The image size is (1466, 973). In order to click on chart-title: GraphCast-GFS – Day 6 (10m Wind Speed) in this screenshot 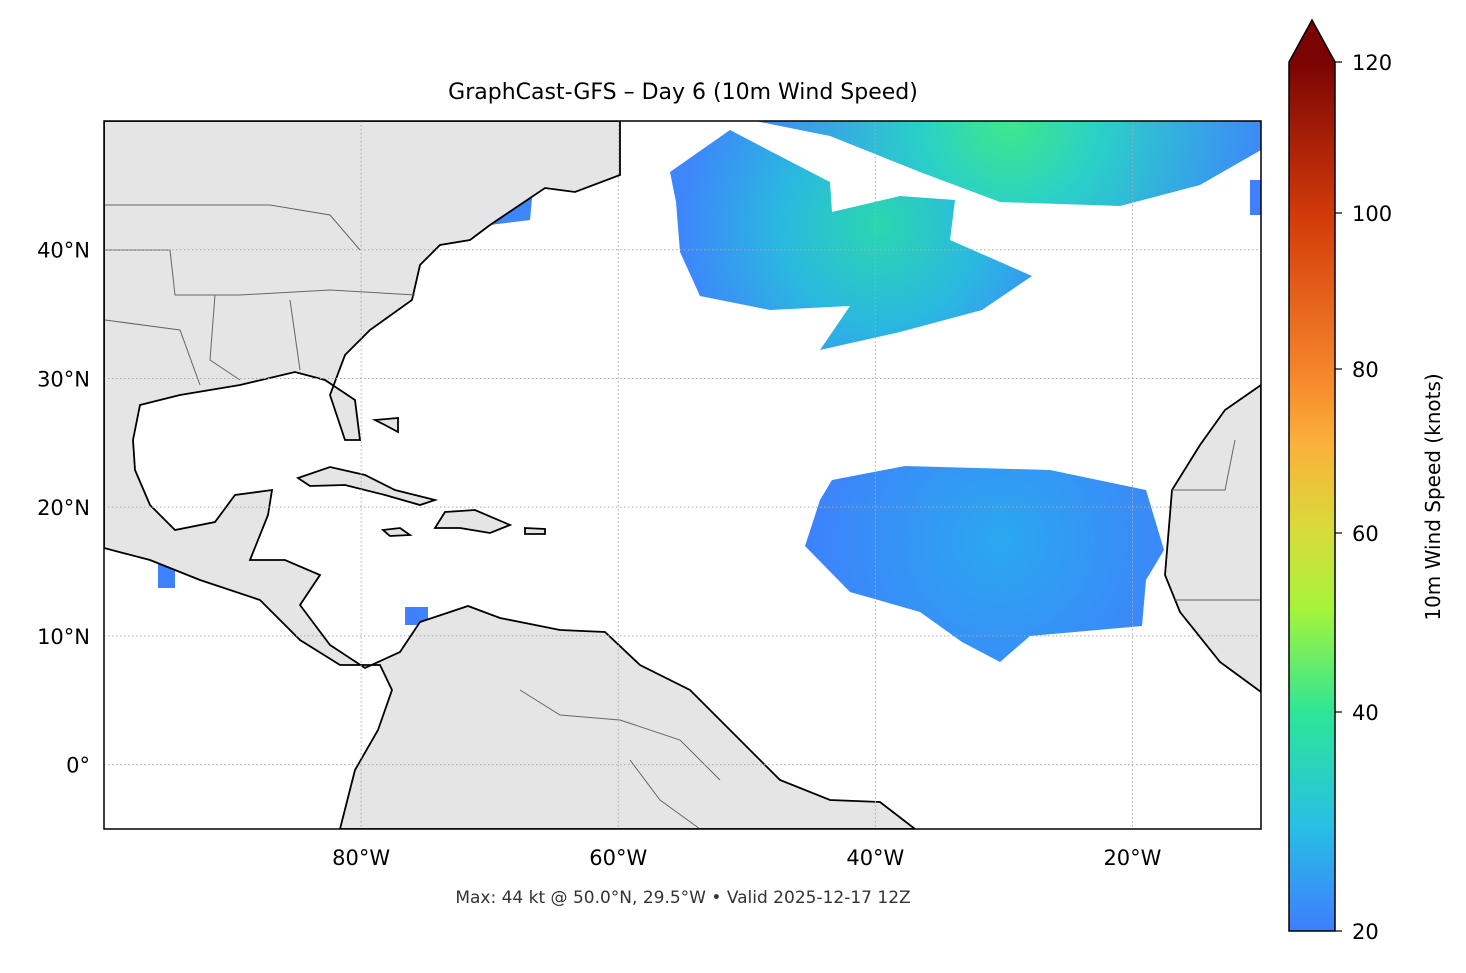, I will do `click(683, 92)`.